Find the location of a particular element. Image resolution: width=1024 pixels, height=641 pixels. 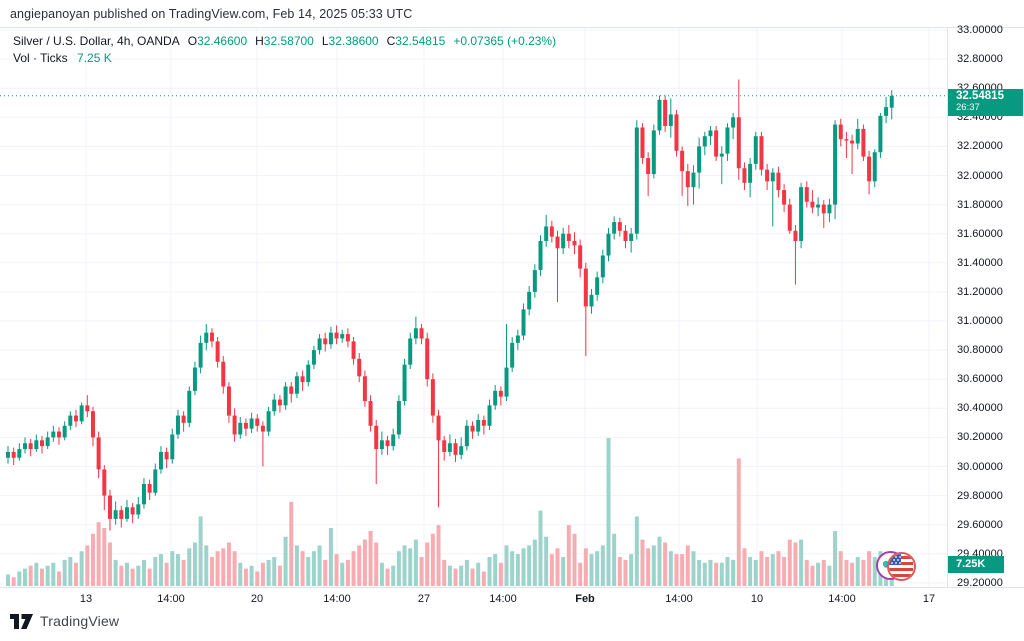

price-tick-label: 32.00000 is located at coordinates (980, 175).